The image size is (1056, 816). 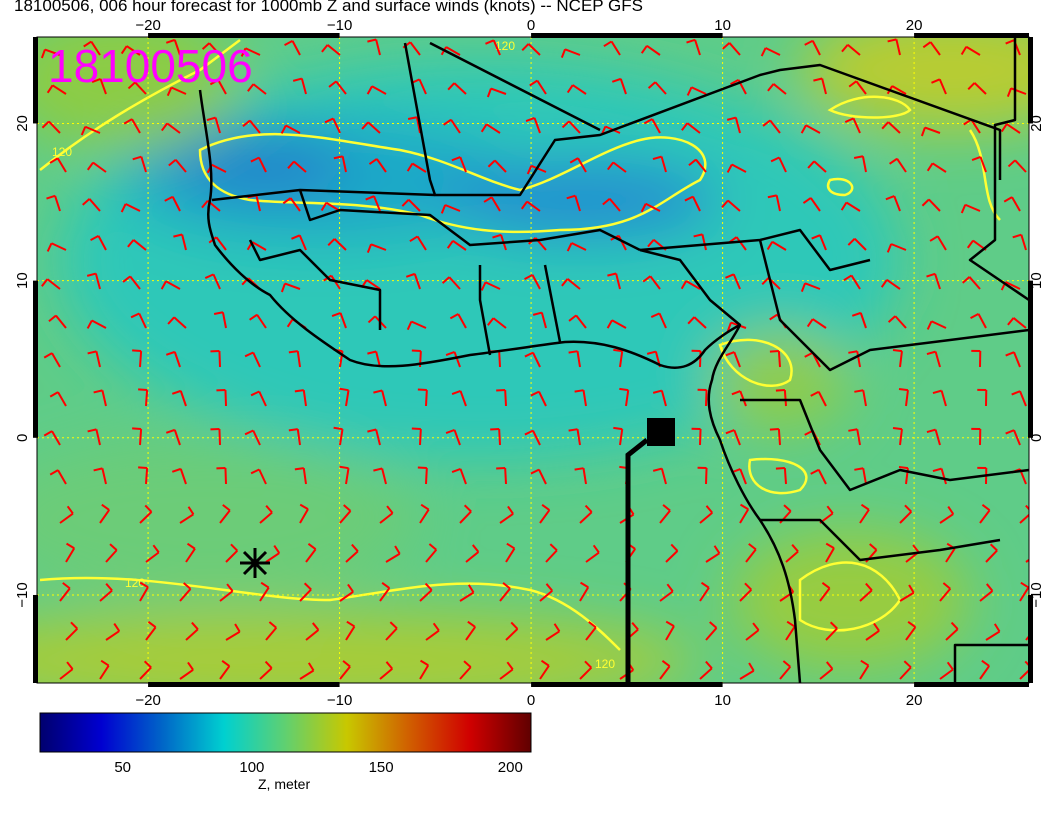 I want to click on colorbar: 50 100 150 200, so click(x=285, y=744).